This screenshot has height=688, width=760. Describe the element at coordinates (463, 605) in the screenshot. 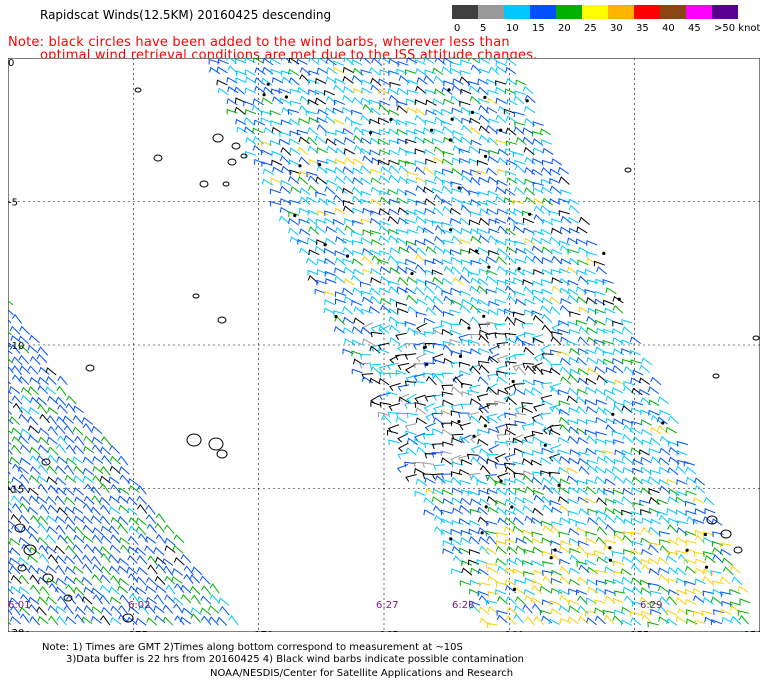

I see `time-label: 6:28` at that location.